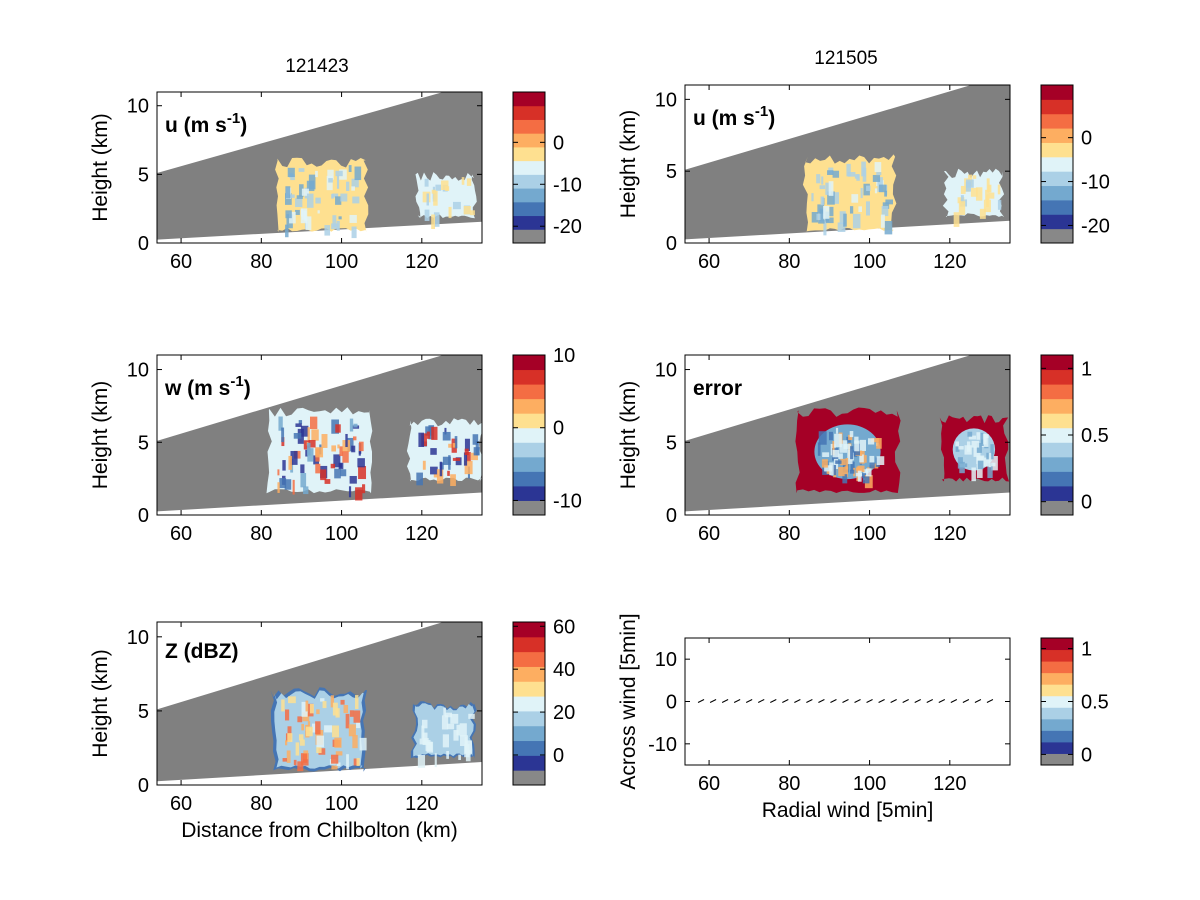 This screenshot has height=900, width=1200. I want to click on error-colorbar: 10.50, so click(1074, 435).